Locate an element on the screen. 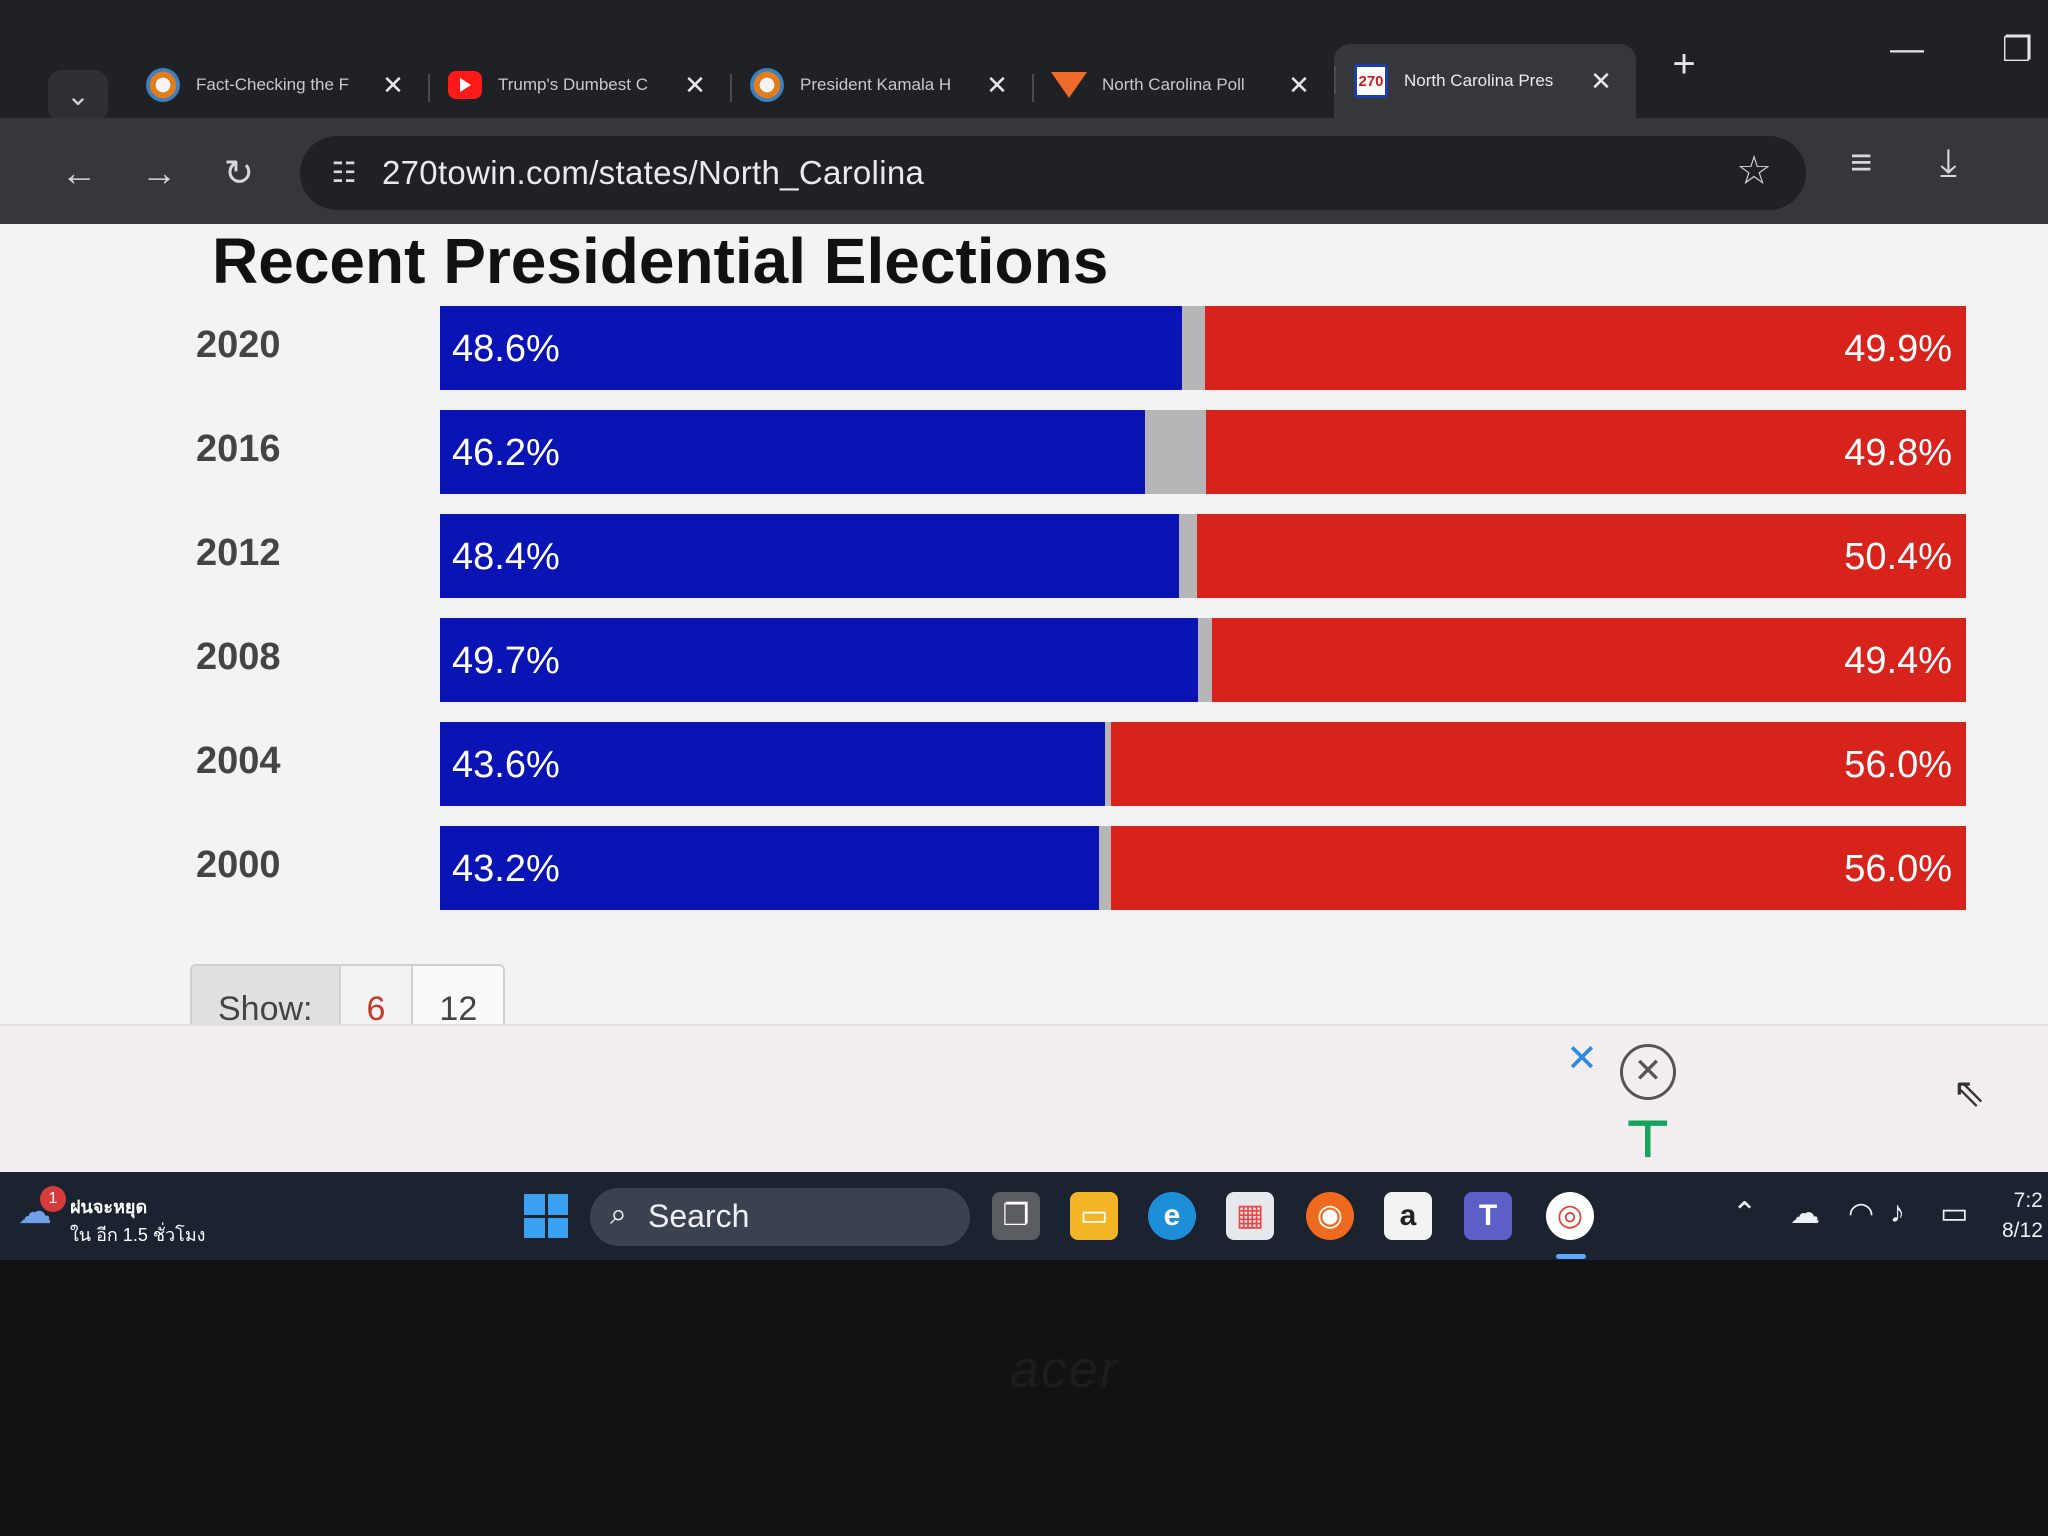 The width and height of the screenshot is (2048, 1536). show-count-selector: Show: 6 12 is located at coordinates (348, 994).